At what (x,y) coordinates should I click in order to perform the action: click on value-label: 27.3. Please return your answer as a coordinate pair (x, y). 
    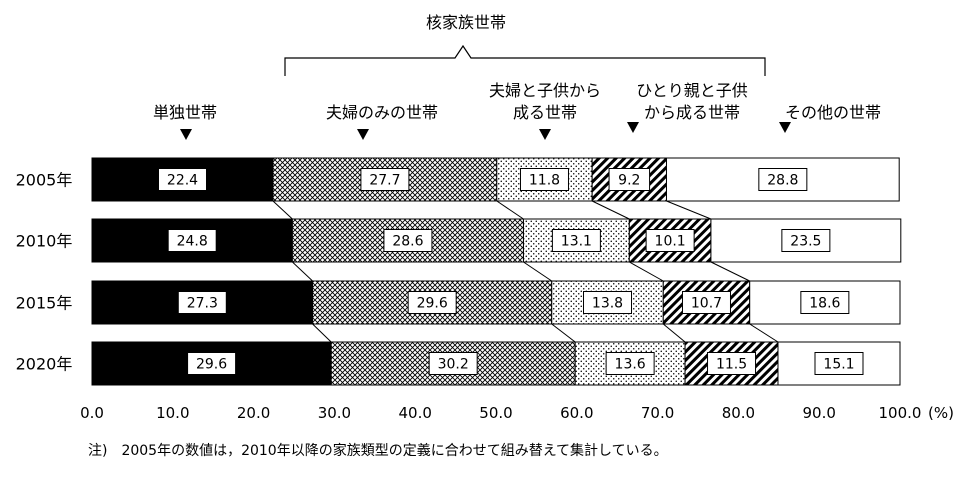
    Looking at the image, I should click on (202, 304).